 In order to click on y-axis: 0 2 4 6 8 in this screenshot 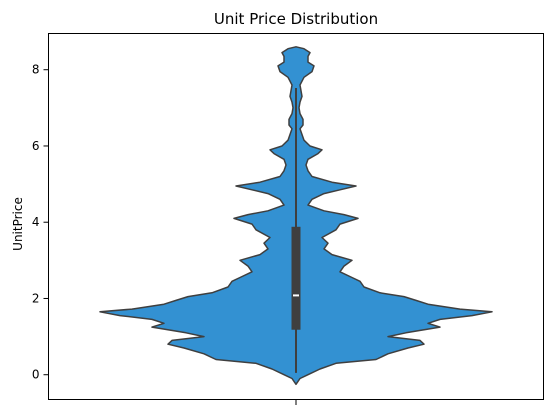, I will do `click(40, 222)`.